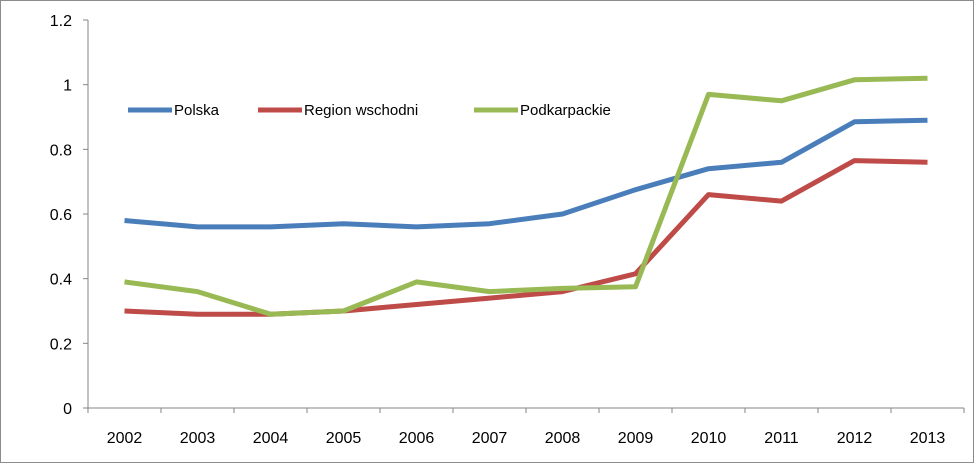 This screenshot has width=974, height=463. I want to click on x-tick-label: 2007, so click(490, 438).